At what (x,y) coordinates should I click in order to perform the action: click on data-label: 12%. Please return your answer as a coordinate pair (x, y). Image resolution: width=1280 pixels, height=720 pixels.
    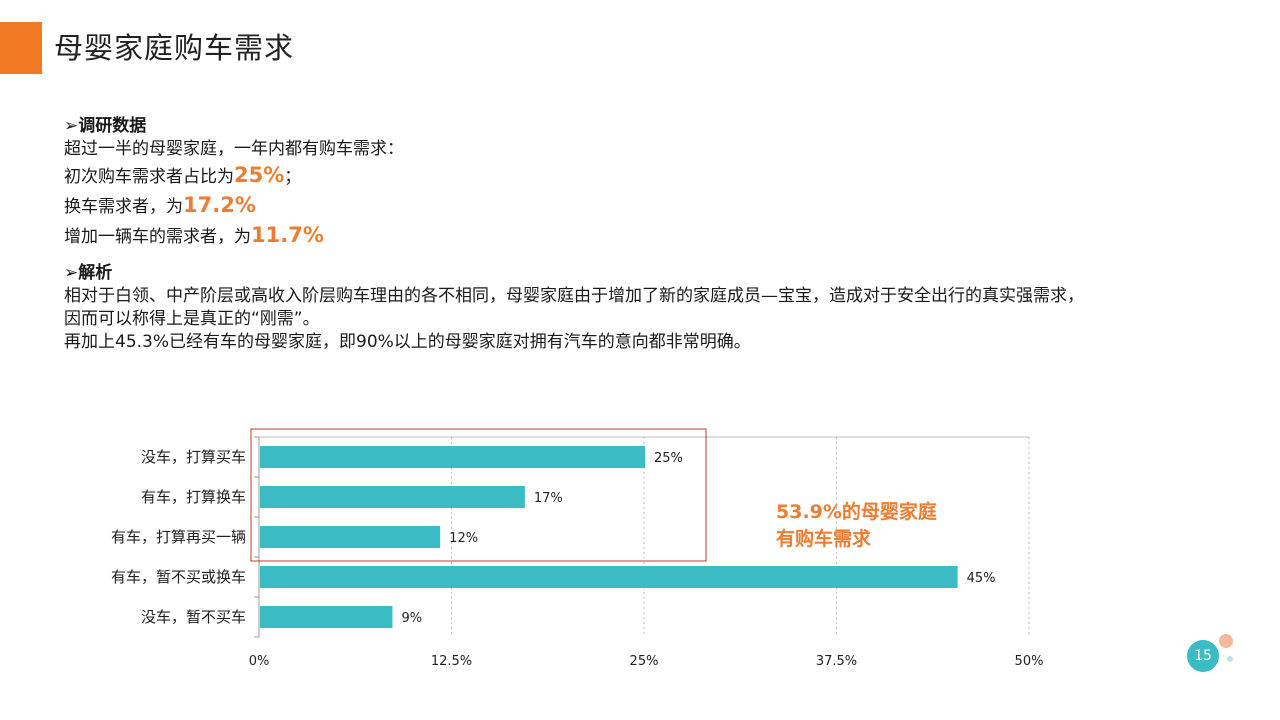
    Looking at the image, I should click on (463, 538).